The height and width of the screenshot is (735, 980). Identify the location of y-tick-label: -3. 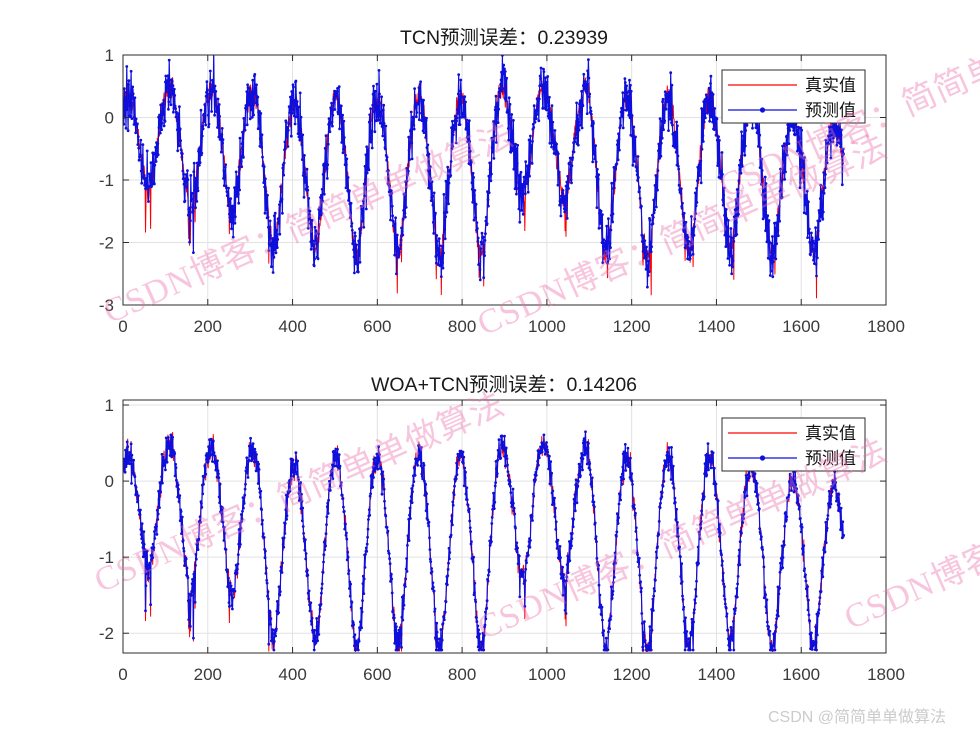
(106, 305).